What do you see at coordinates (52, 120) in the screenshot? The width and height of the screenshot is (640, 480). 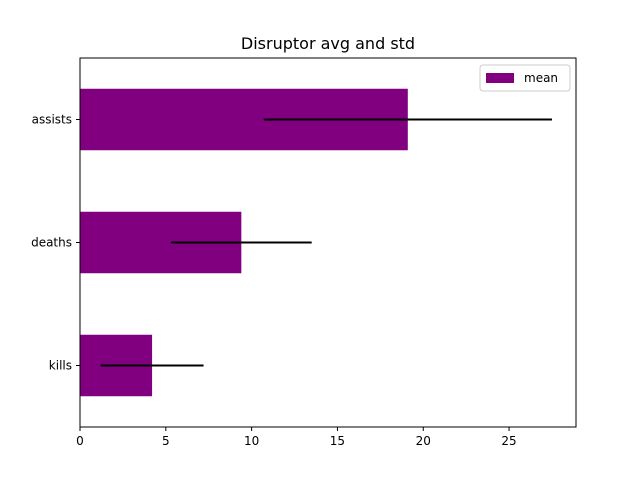 I see `y-tick-label-assists: assists` at bounding box center [52, 120].